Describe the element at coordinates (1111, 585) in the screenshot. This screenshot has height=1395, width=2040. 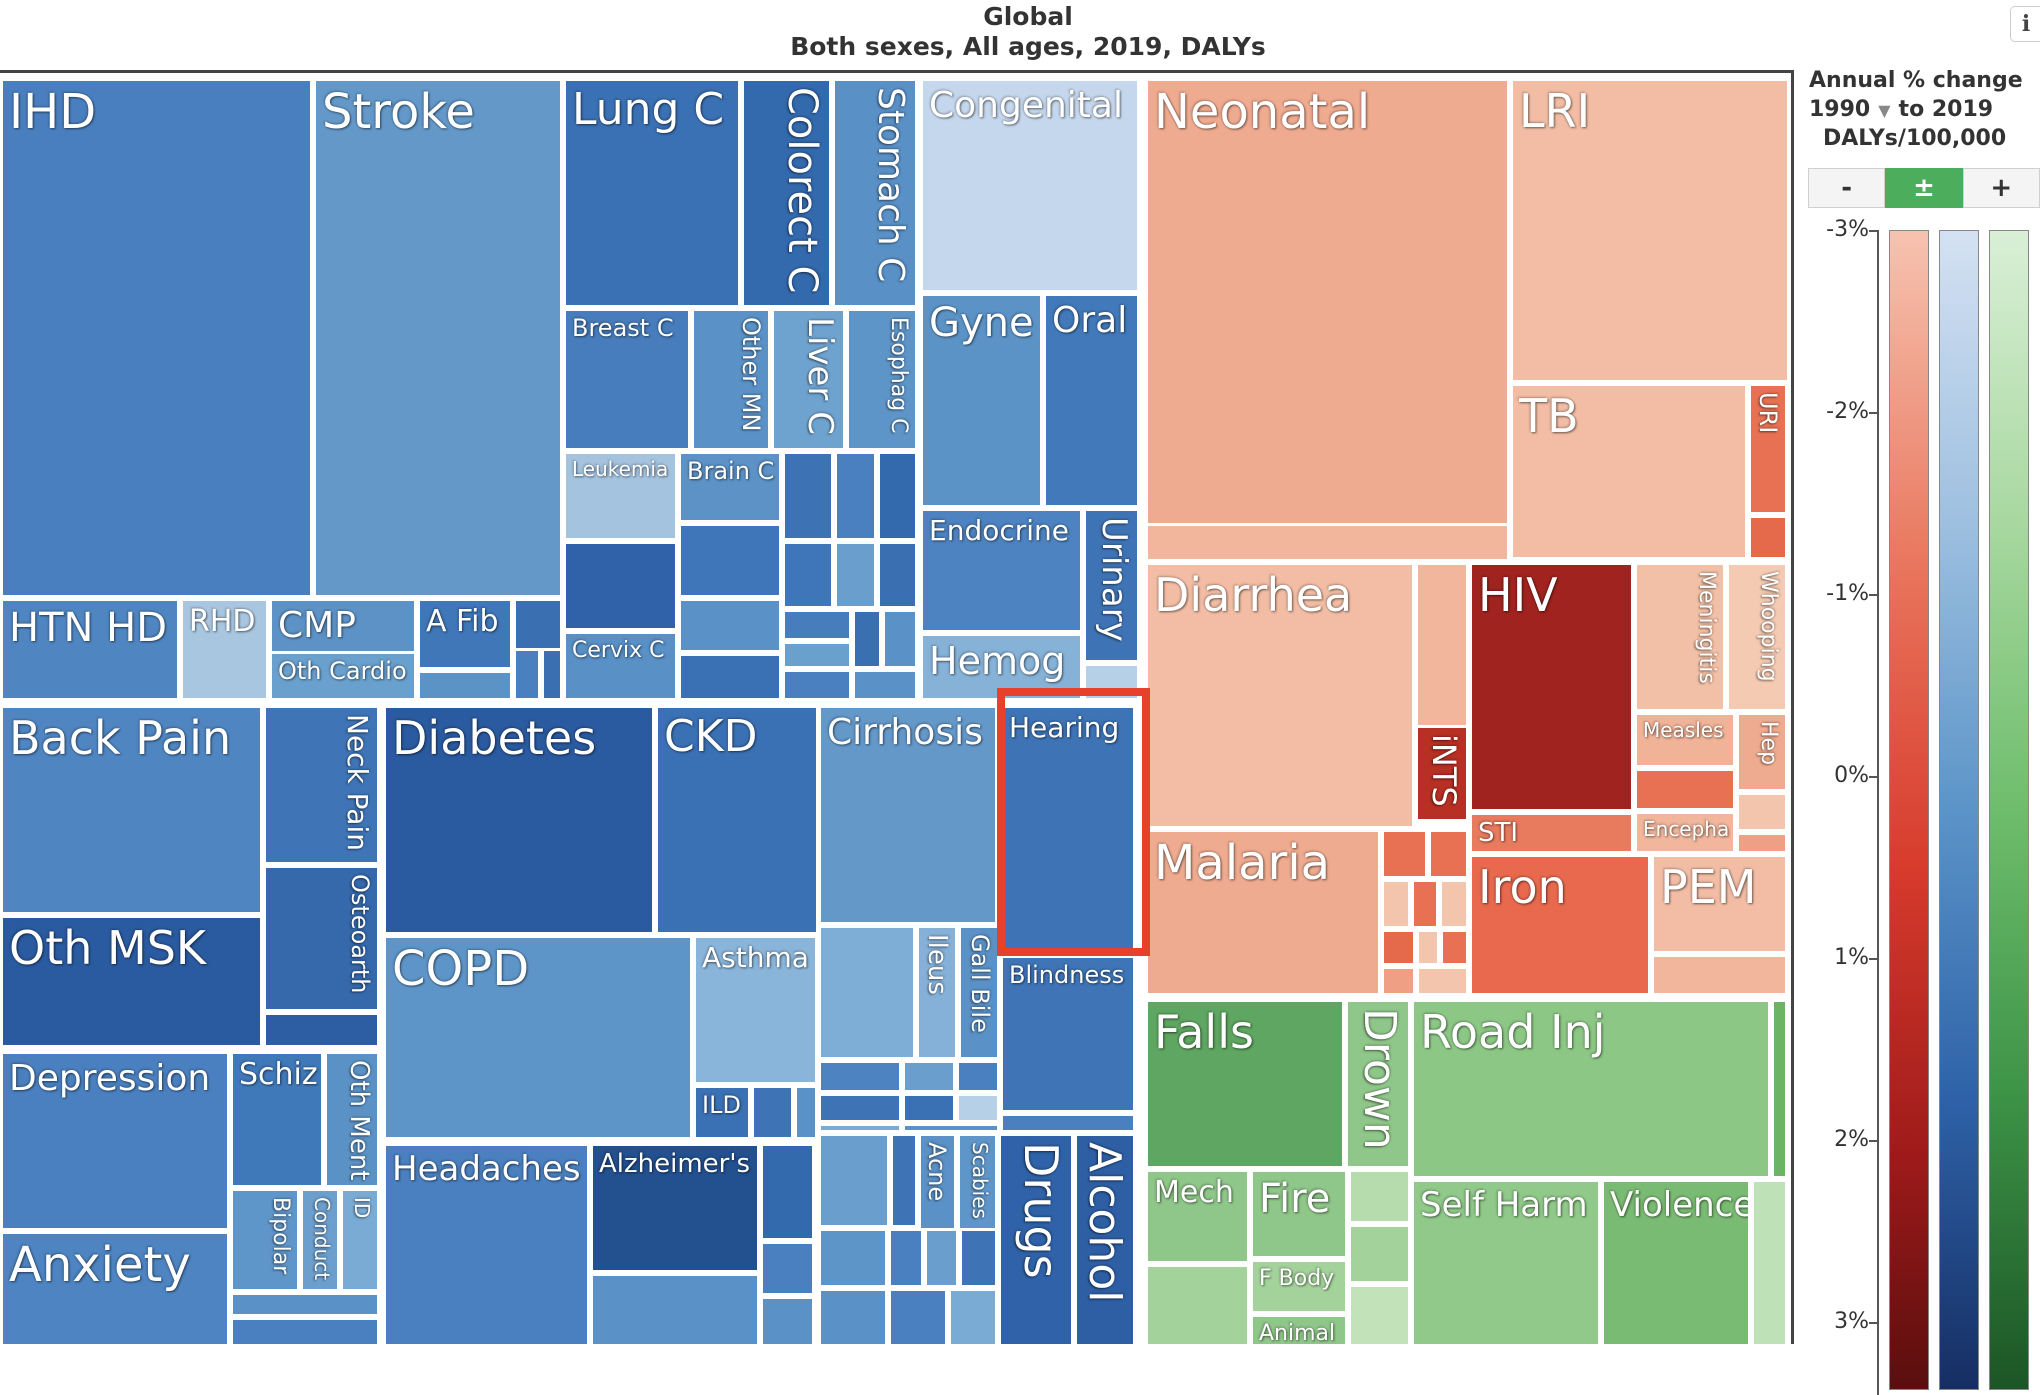
I see `tile-urinary: Urinary` at that location.